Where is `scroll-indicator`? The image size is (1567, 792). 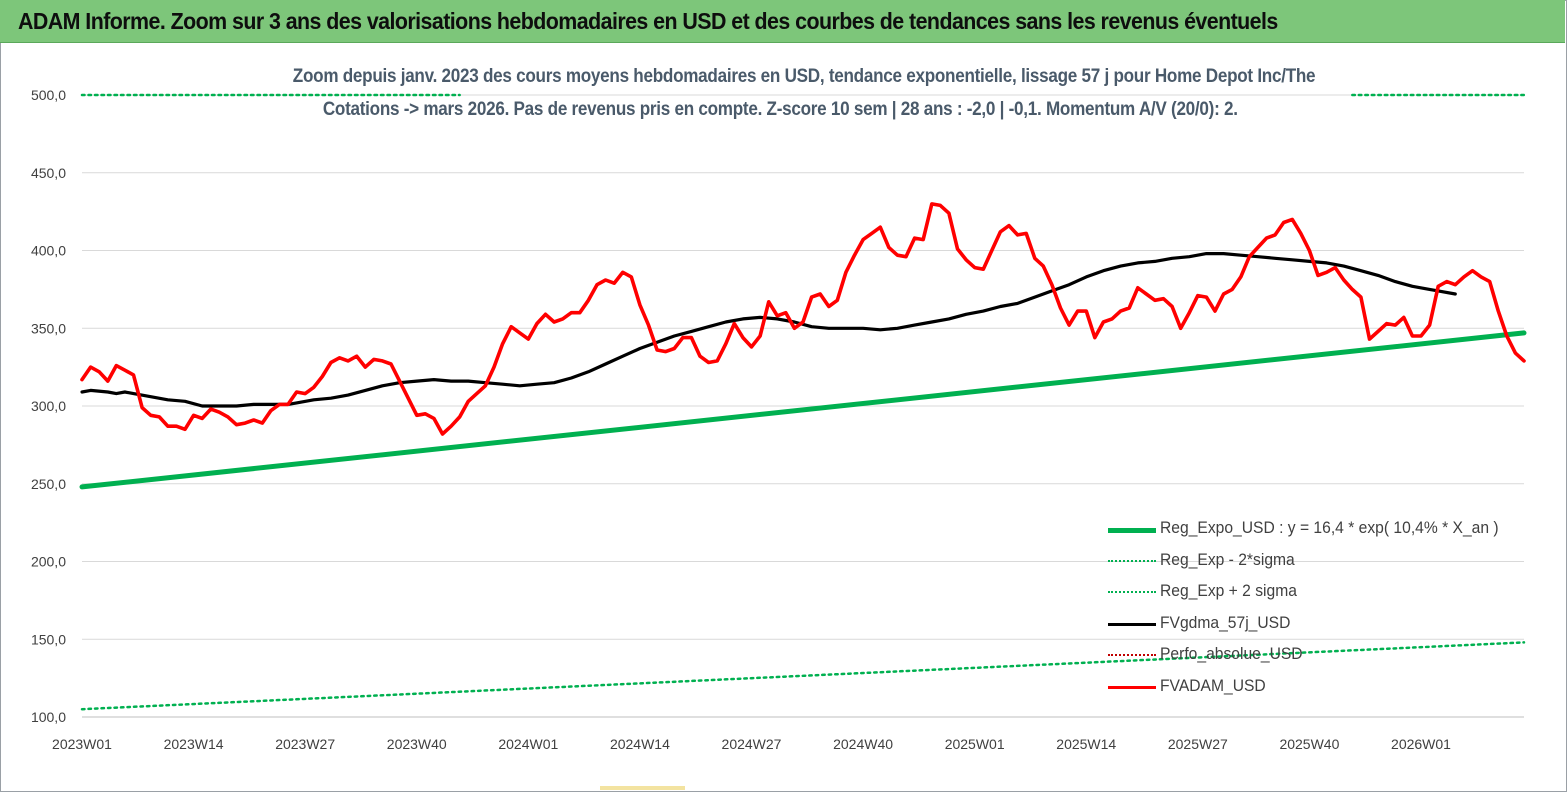
scroll-indicator is located at coordinates (642, 788).